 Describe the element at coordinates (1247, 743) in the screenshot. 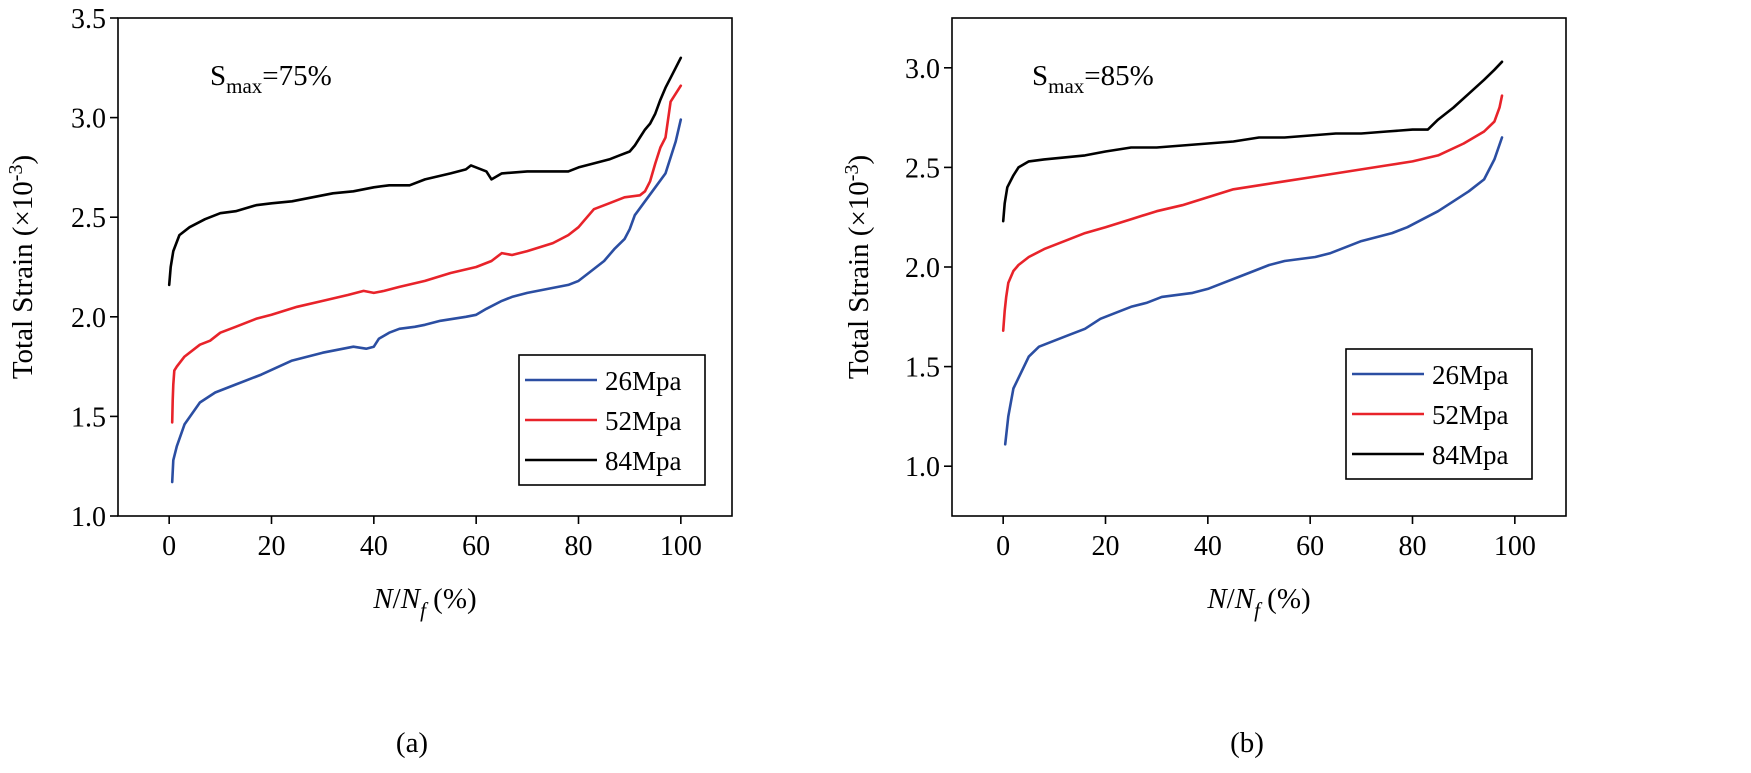

I see `panel-label: (b)` at that location.